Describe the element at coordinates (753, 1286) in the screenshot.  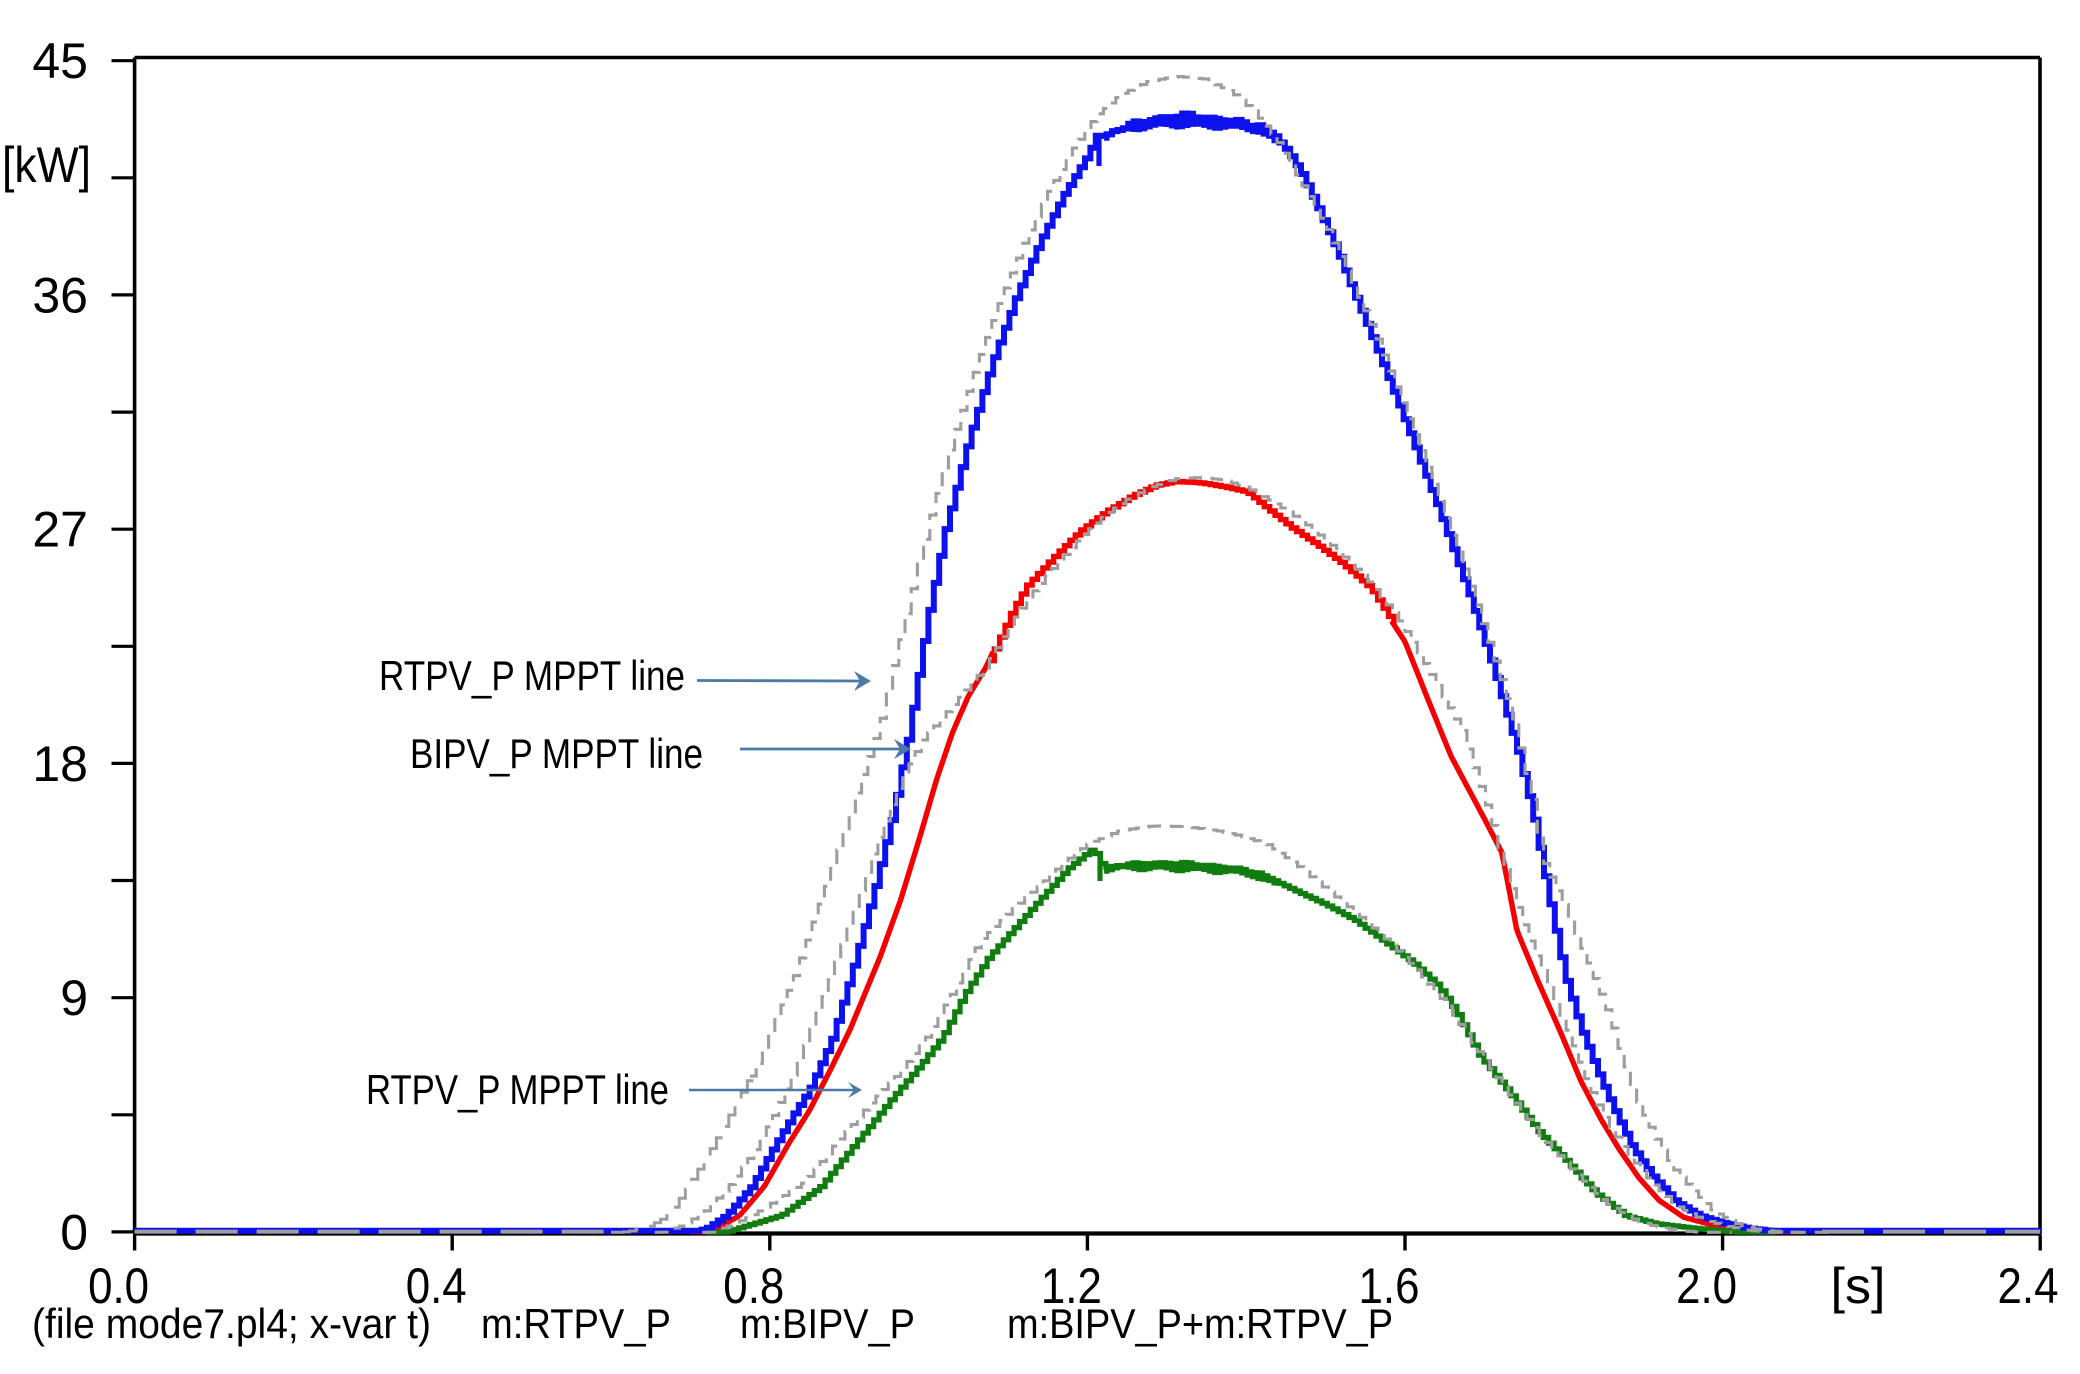
I see `svg-text: 0.8` at that location.